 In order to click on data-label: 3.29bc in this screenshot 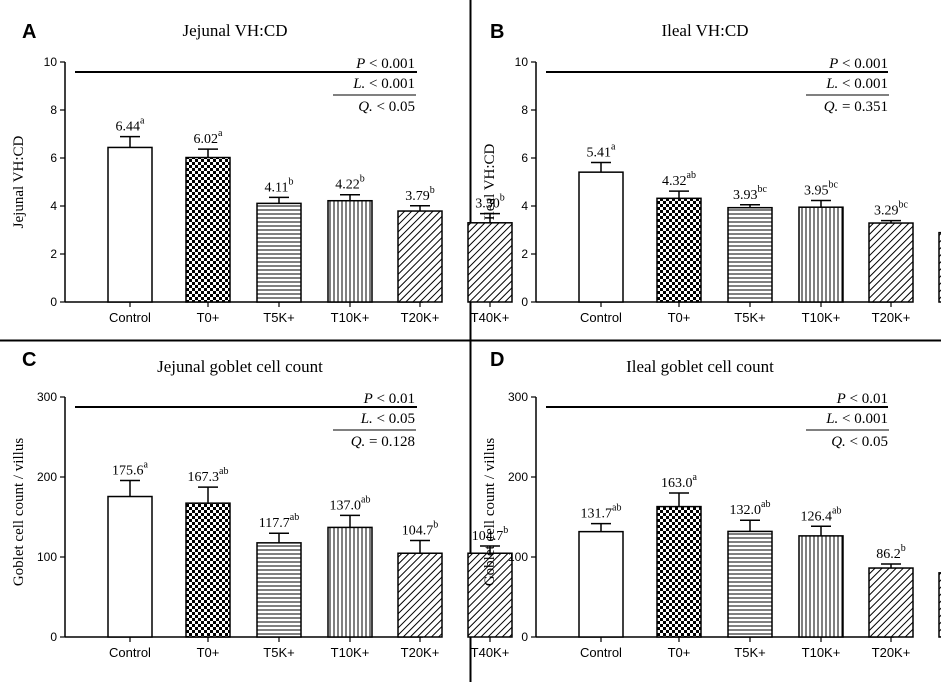, I will do `click(891, 209)`.